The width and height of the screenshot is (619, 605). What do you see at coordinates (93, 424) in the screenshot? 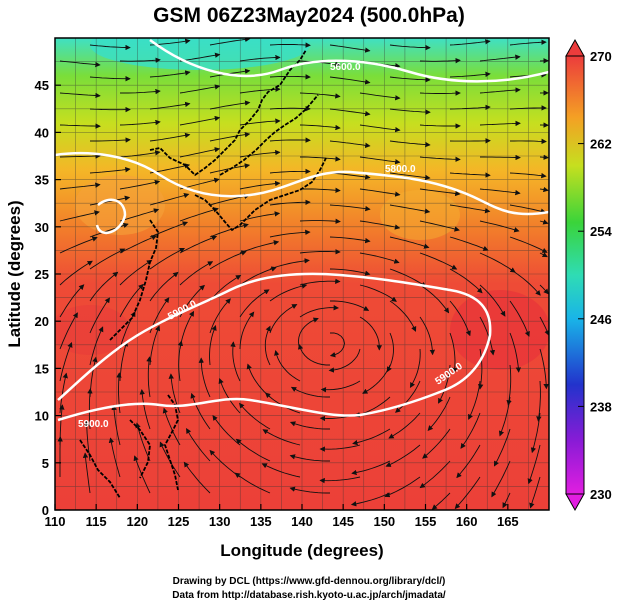
I see `contour-label: 5900.0` at bounding box center [93, 424].